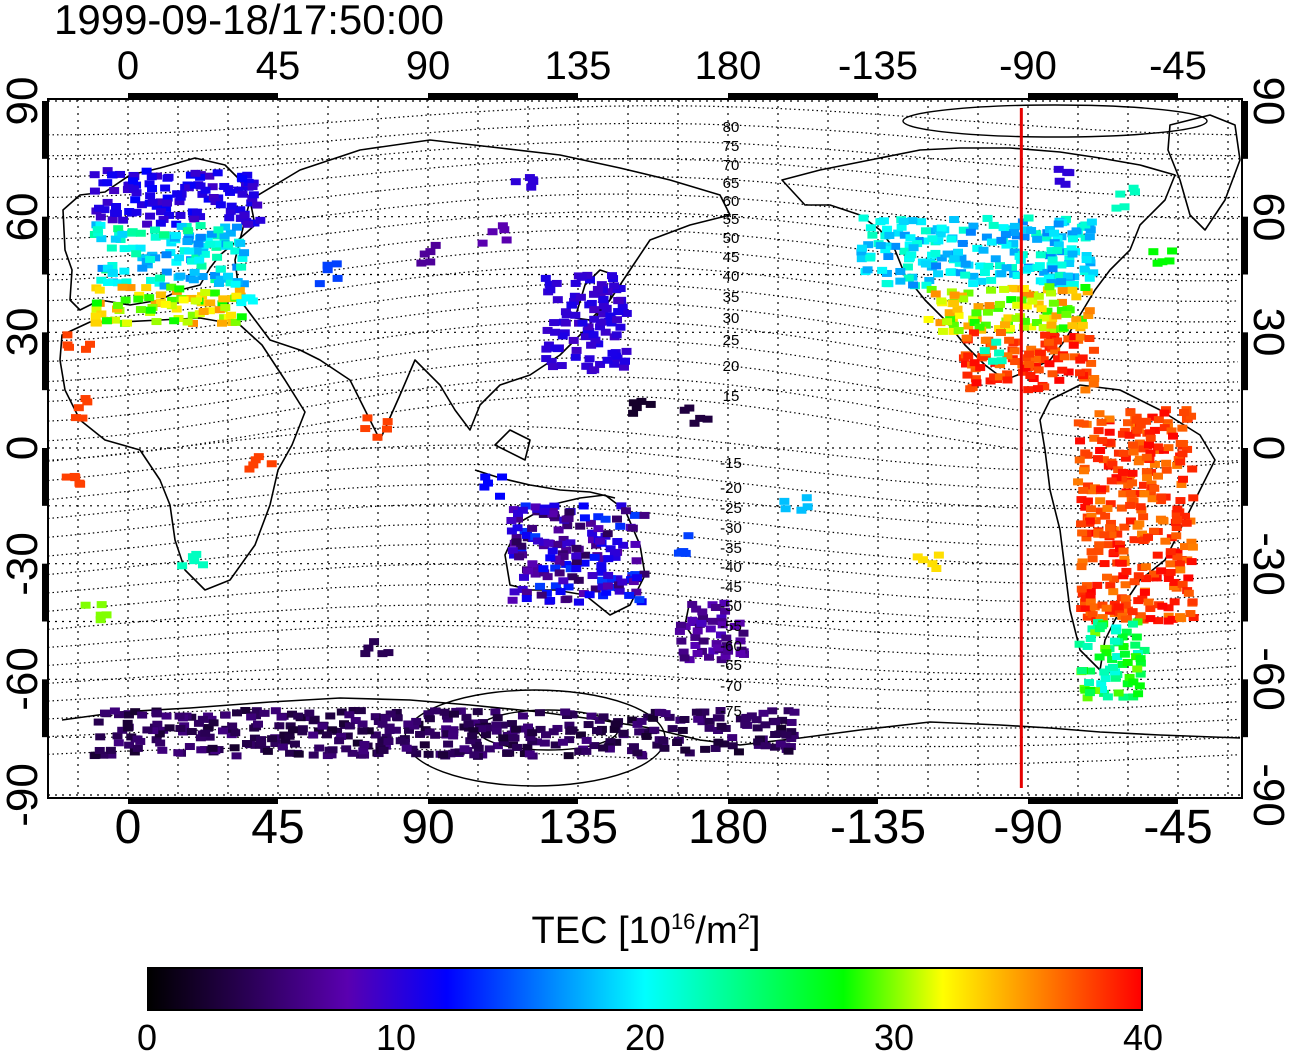  What do you see at coordinates (643, 159) in the screenshot?
I see `contour-line` at bounding box center [643, 159].